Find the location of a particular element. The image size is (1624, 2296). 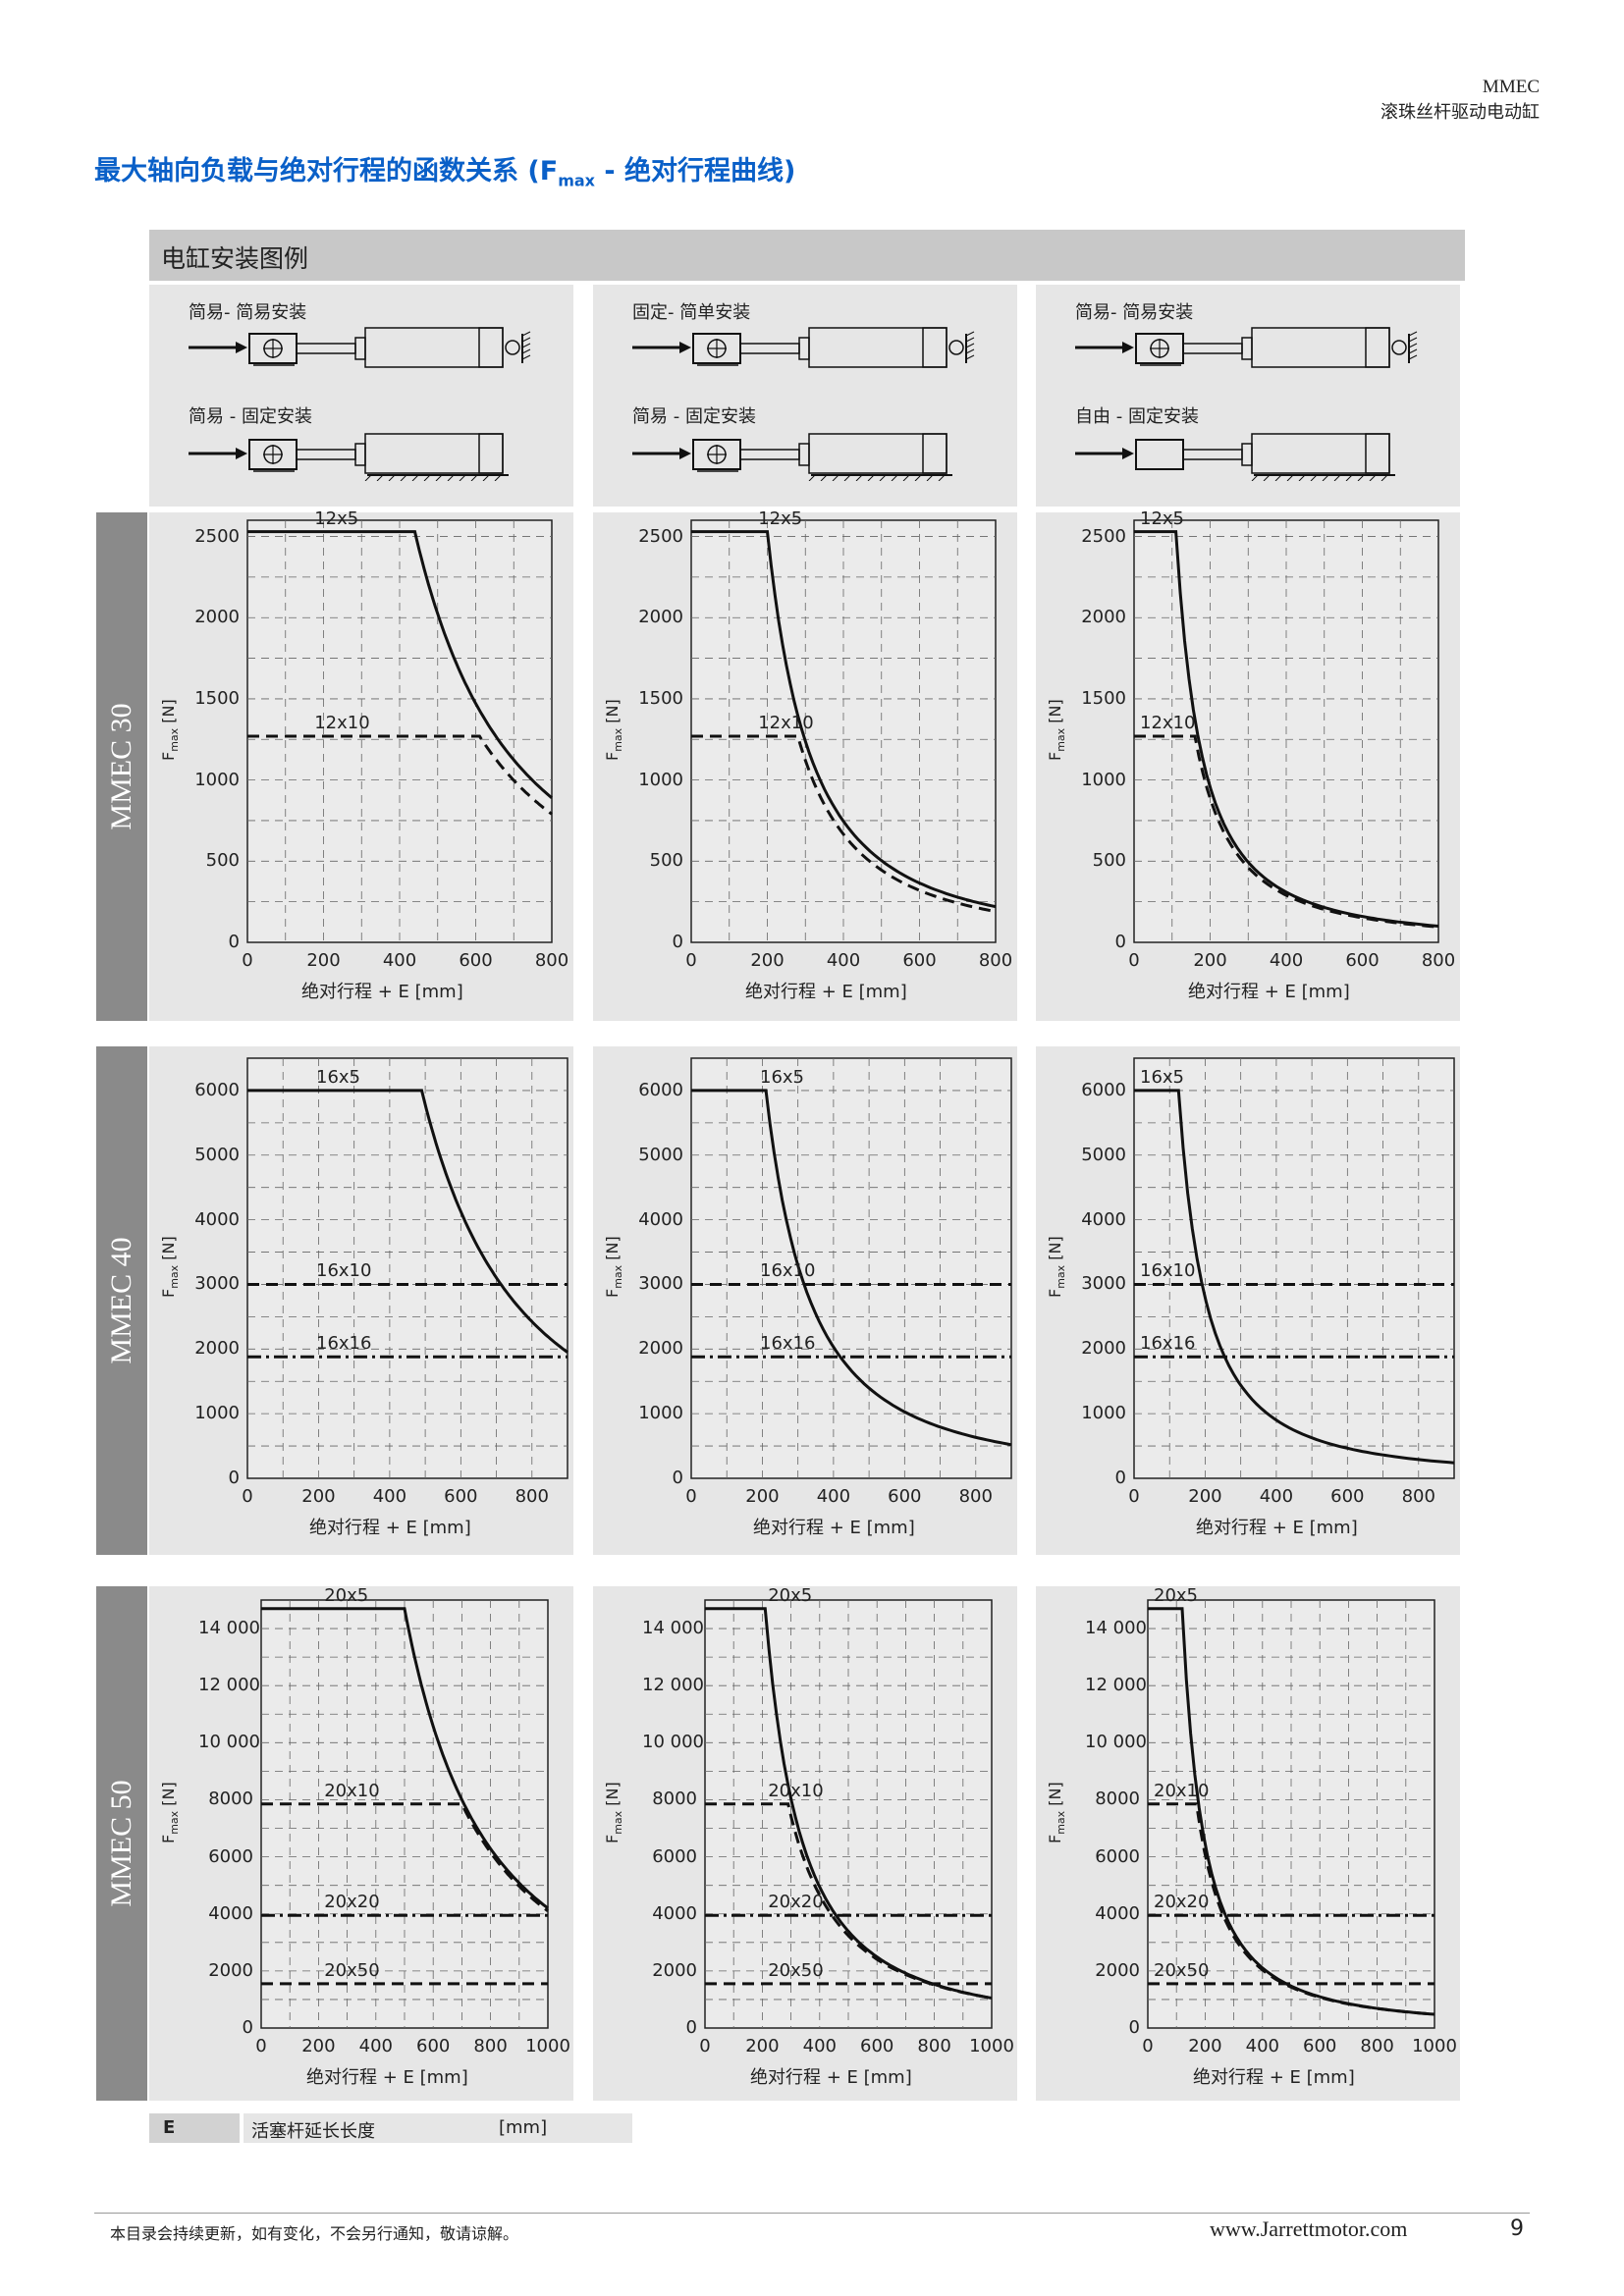

series-label: 20x5 is located at coordinates (346, 1595).